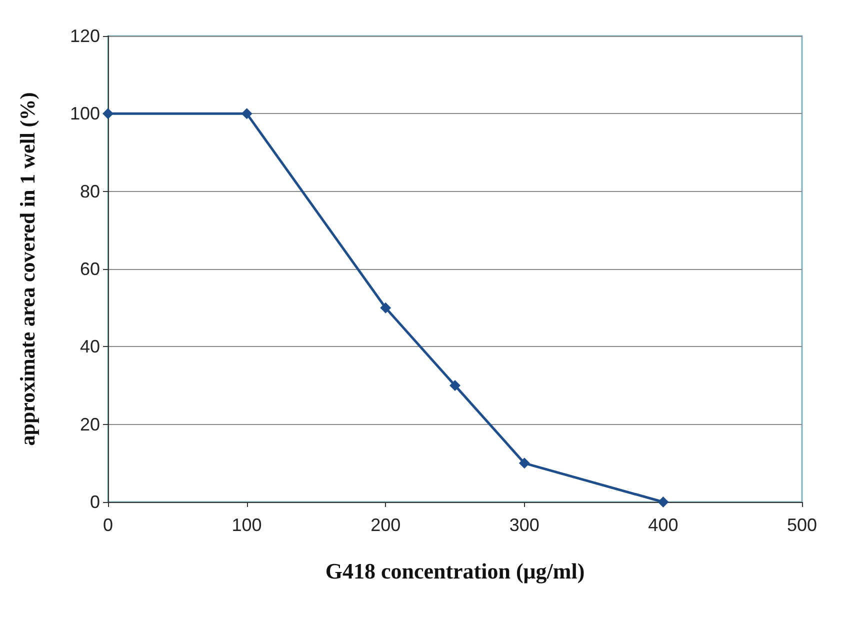  I want to click on y-tick-label: 0, so click(95, 502).